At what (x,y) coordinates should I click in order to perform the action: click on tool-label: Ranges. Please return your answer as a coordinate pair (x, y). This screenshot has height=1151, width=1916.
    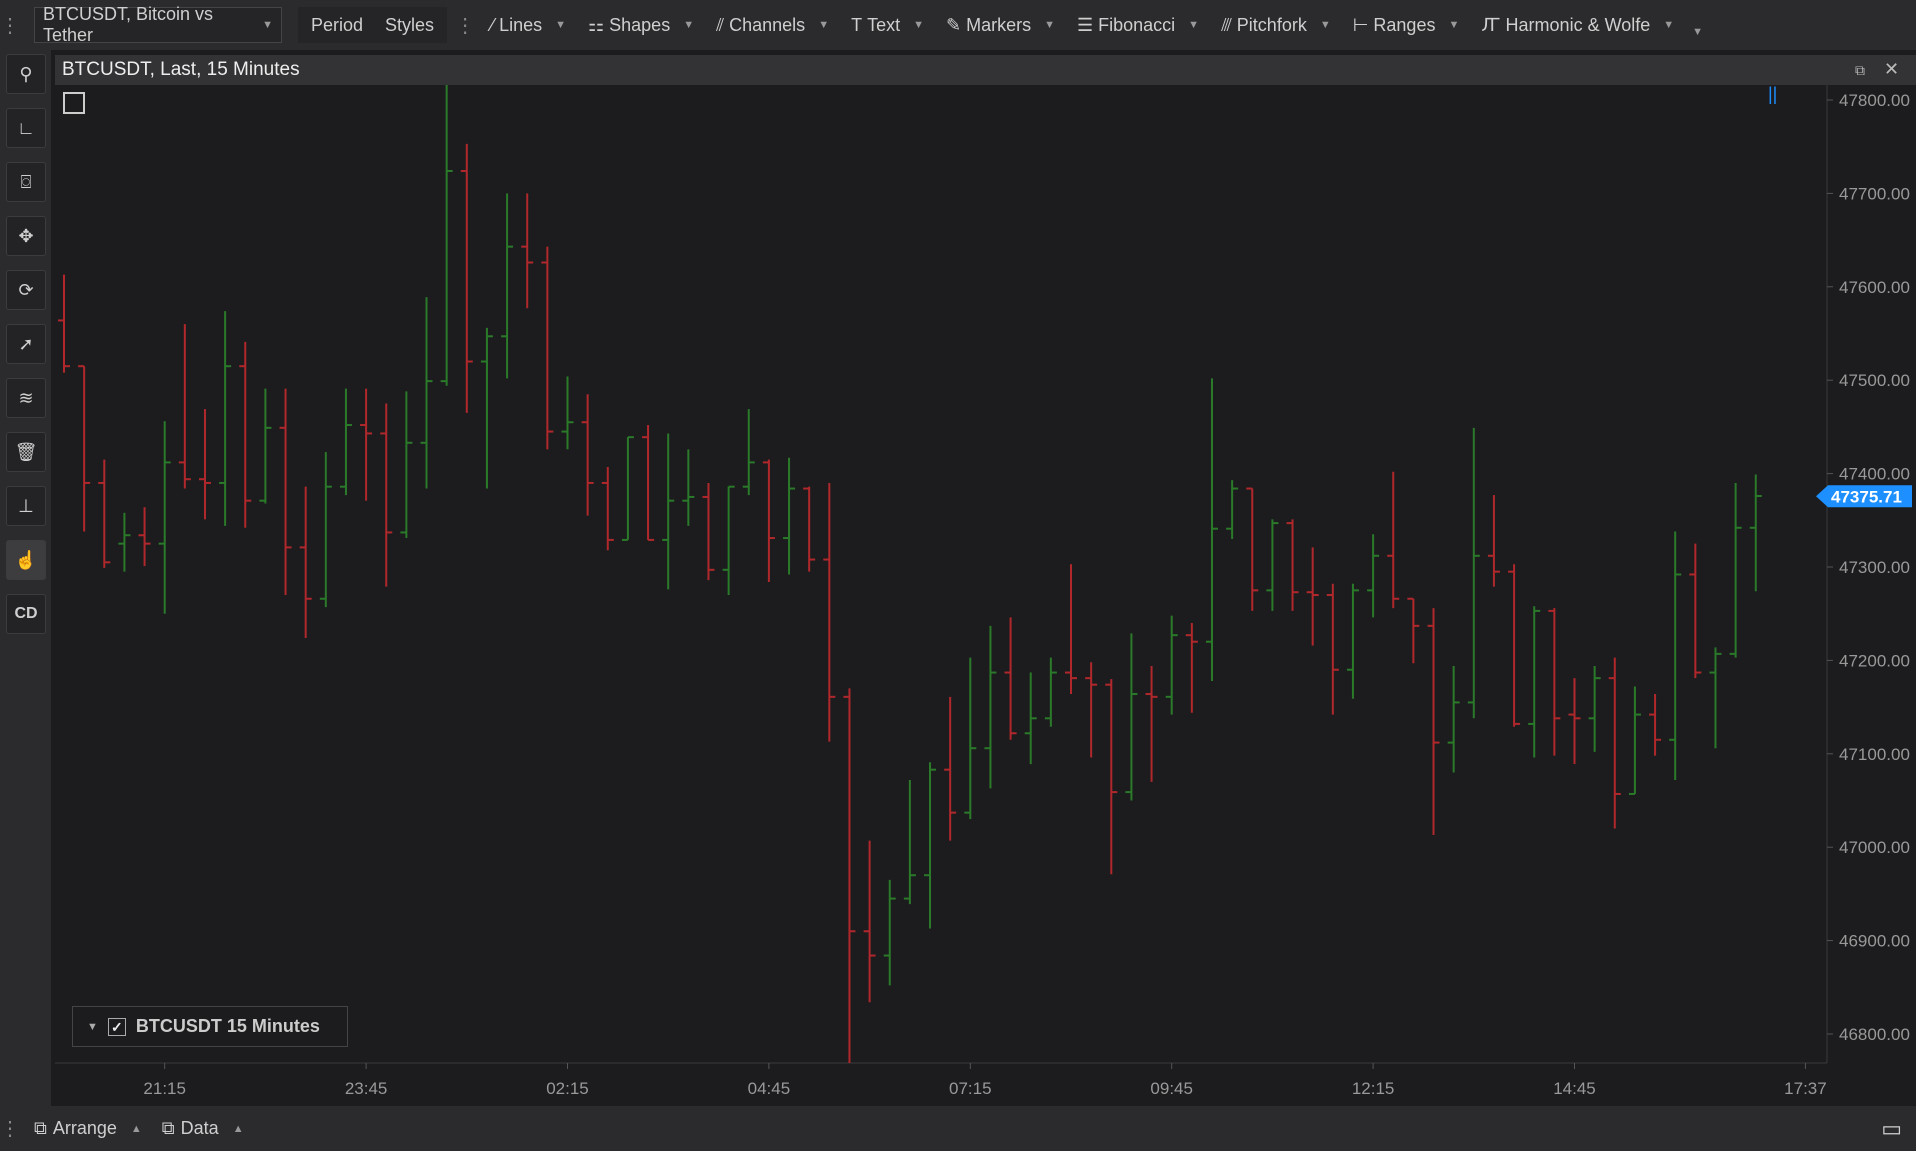
    Looking at the image, I should click on (1404, 24).